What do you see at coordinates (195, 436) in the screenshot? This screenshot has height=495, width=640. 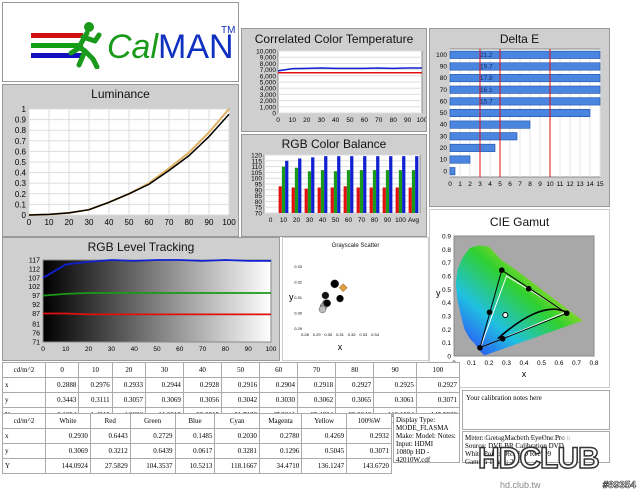 I see `table-cell: 0.1485` at bounding box center [195, 436].